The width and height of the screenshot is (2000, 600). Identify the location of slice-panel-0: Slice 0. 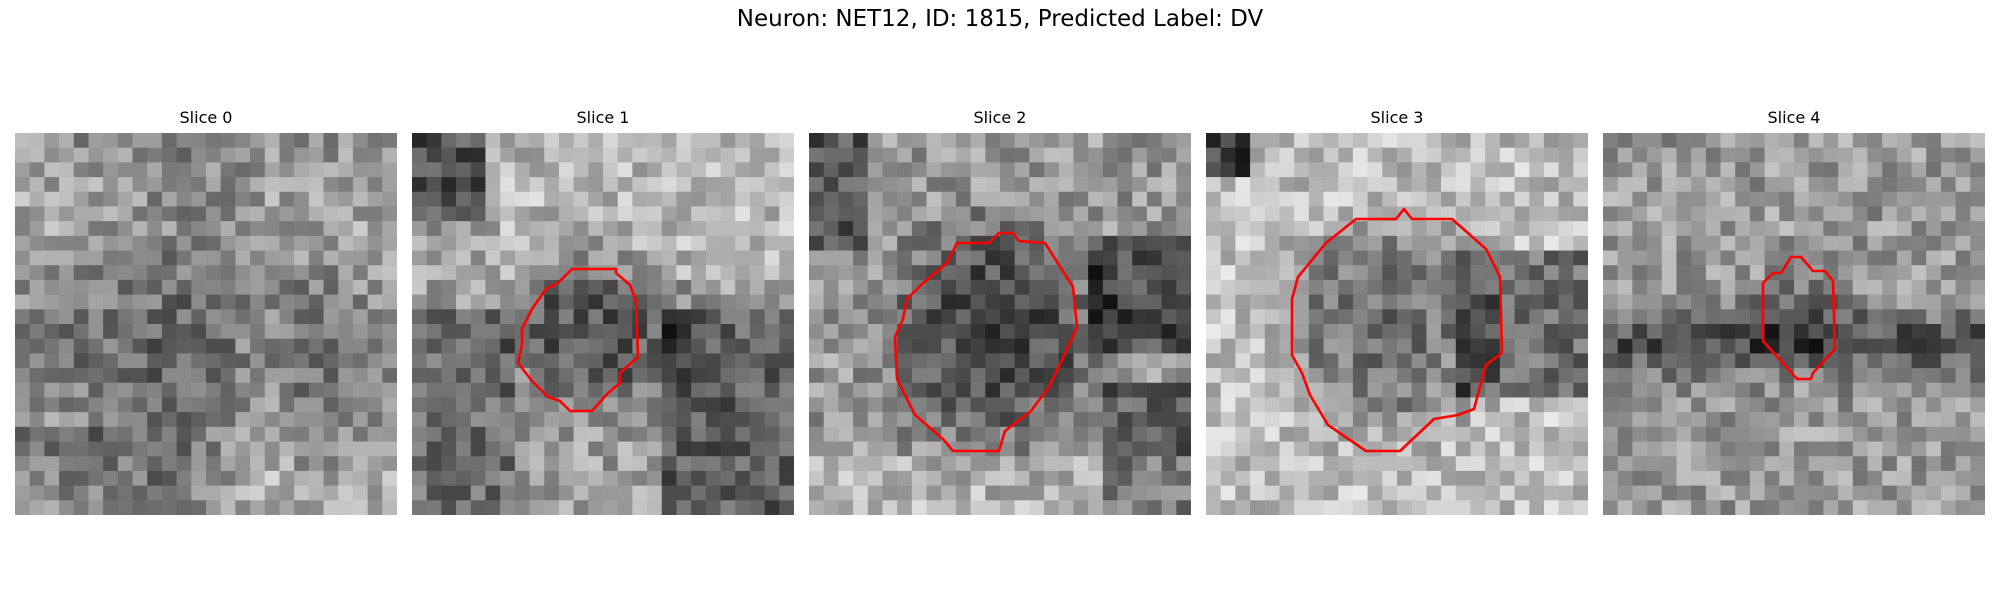
(206, 315).